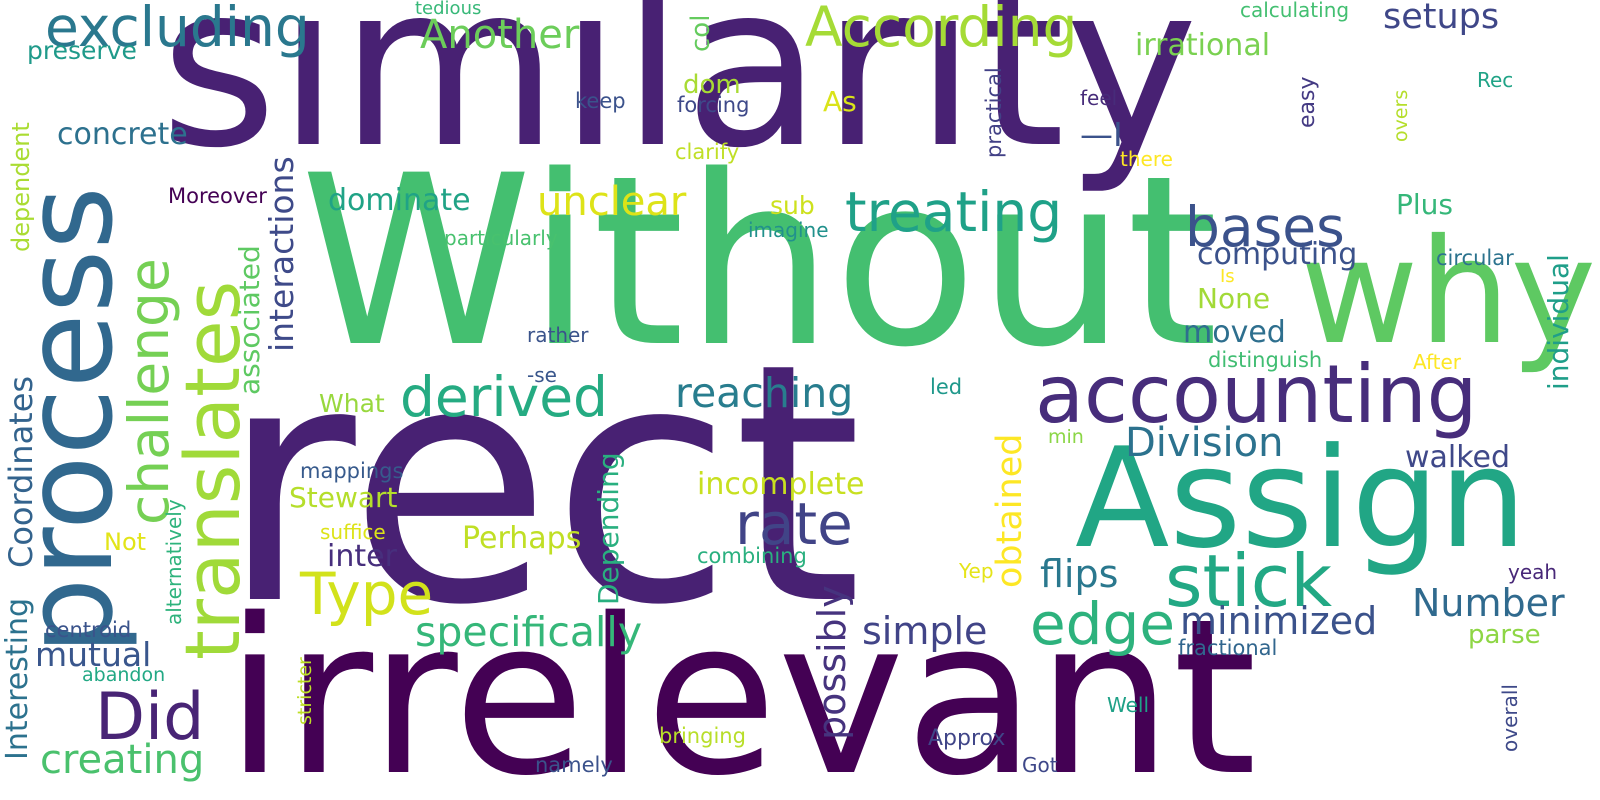  Describe the element at coordinates (529, 632) in the screenshot. I see `word-specifically: specifically` at that location.